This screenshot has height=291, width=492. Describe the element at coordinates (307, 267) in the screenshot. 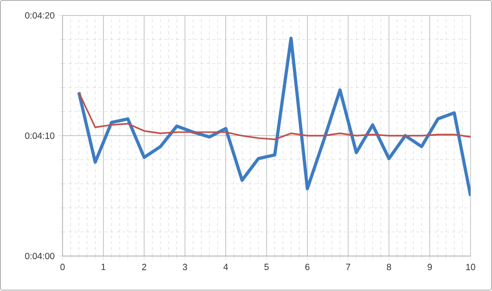

I see `x-tick-label: 6` at that location.